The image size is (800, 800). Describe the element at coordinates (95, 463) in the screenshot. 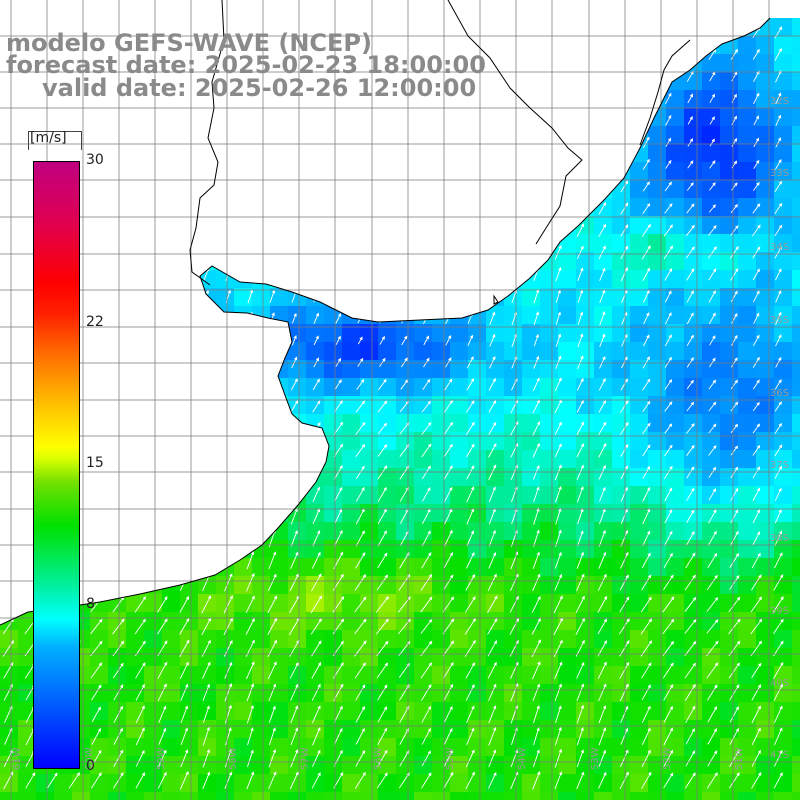

I see `colorbar-tick-15: 15` at that location.